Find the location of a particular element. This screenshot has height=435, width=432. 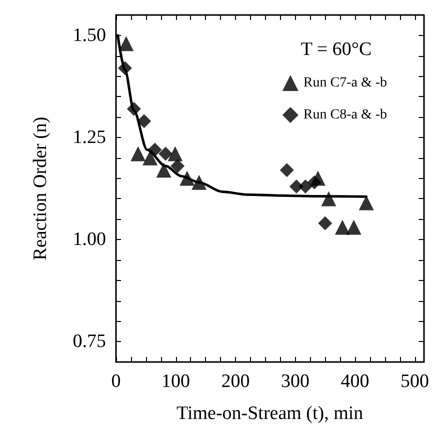

y-axis-title: Reaction Order (n) is located at coordinates (40, 188).